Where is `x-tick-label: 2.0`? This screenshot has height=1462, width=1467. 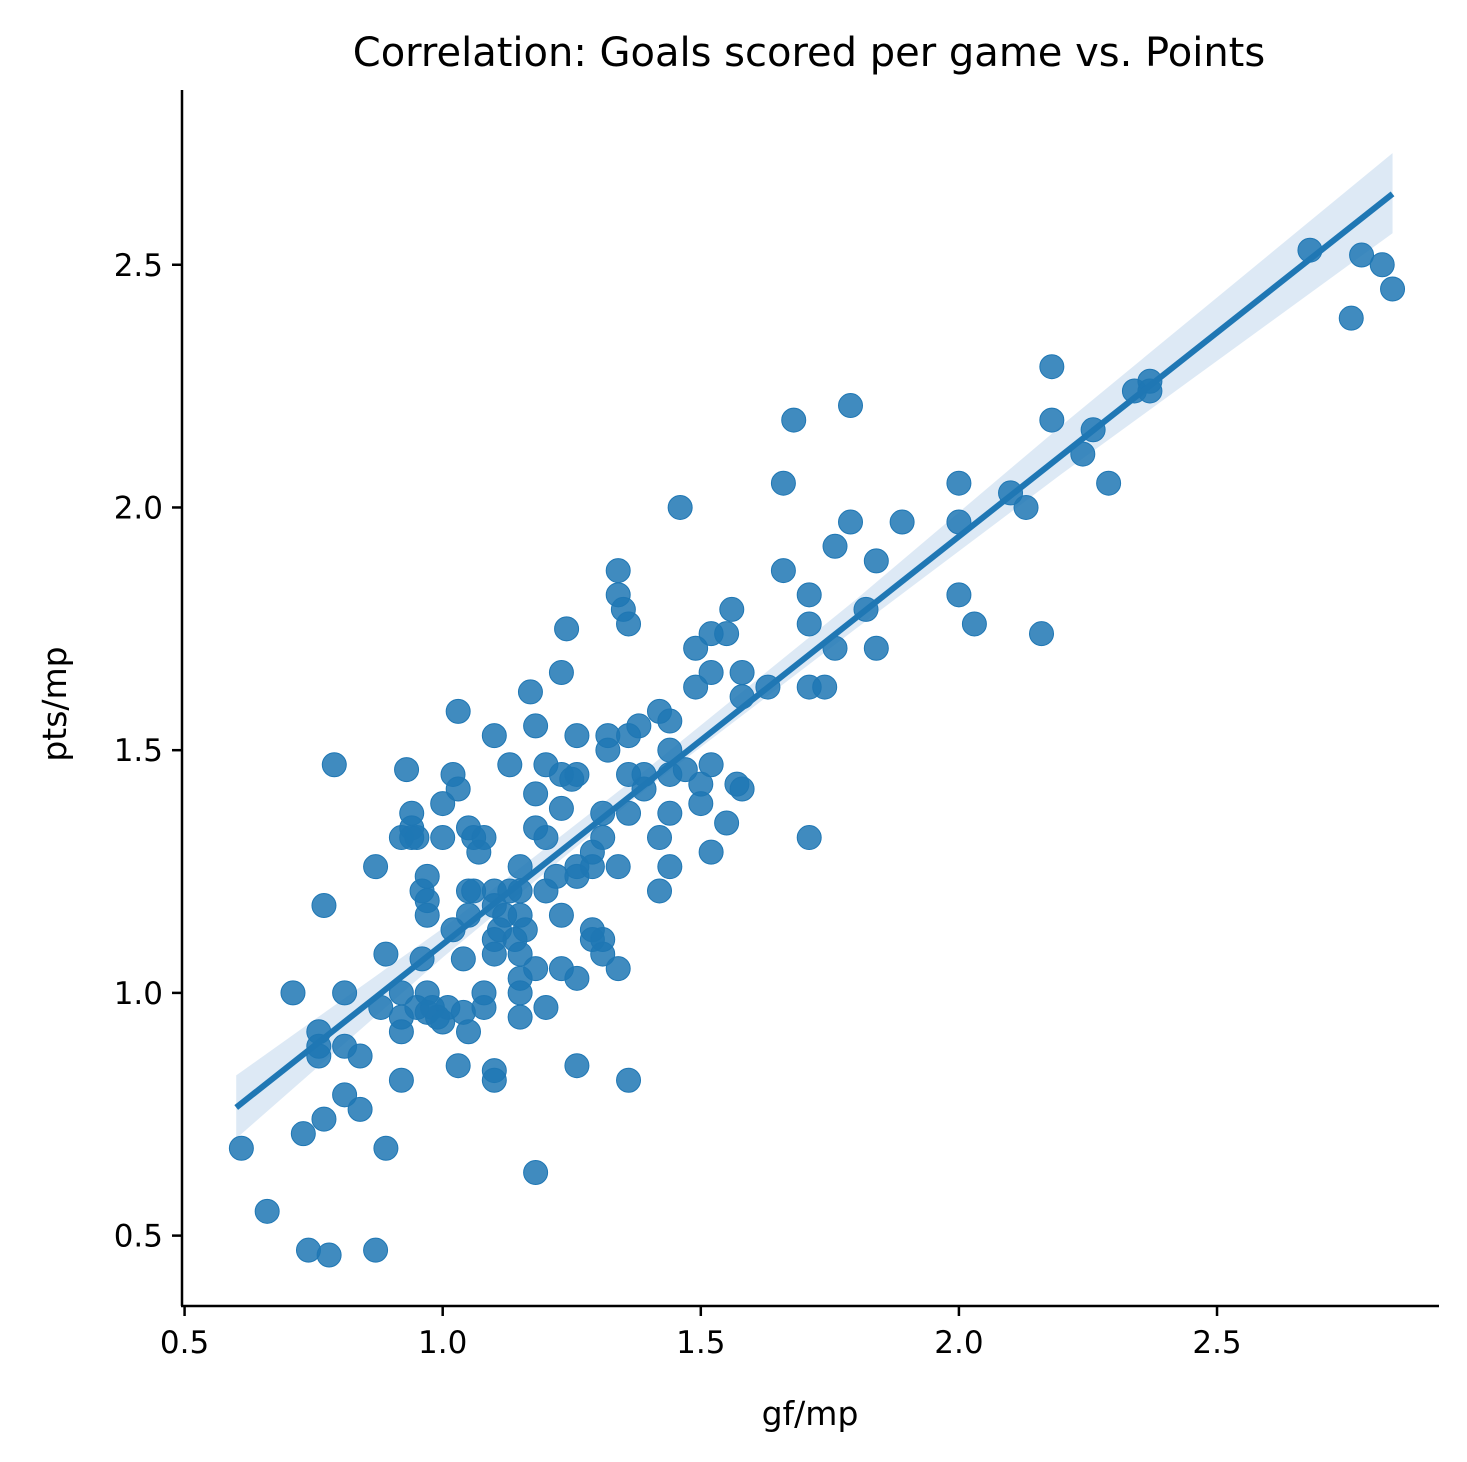 x-tick-label: 2.0 is located at coordinates (958, 1343).